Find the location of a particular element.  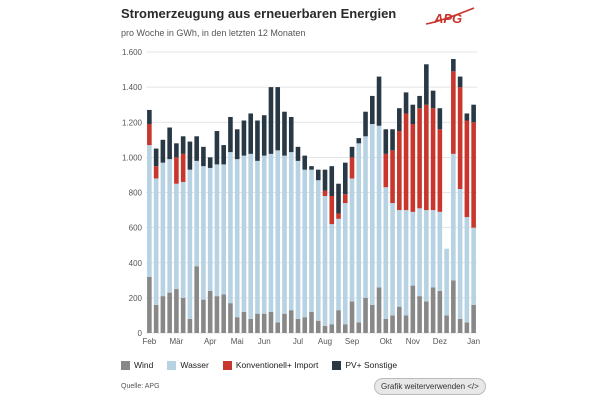

legend-label-wind: Wind is located at coordinates (144, 365).